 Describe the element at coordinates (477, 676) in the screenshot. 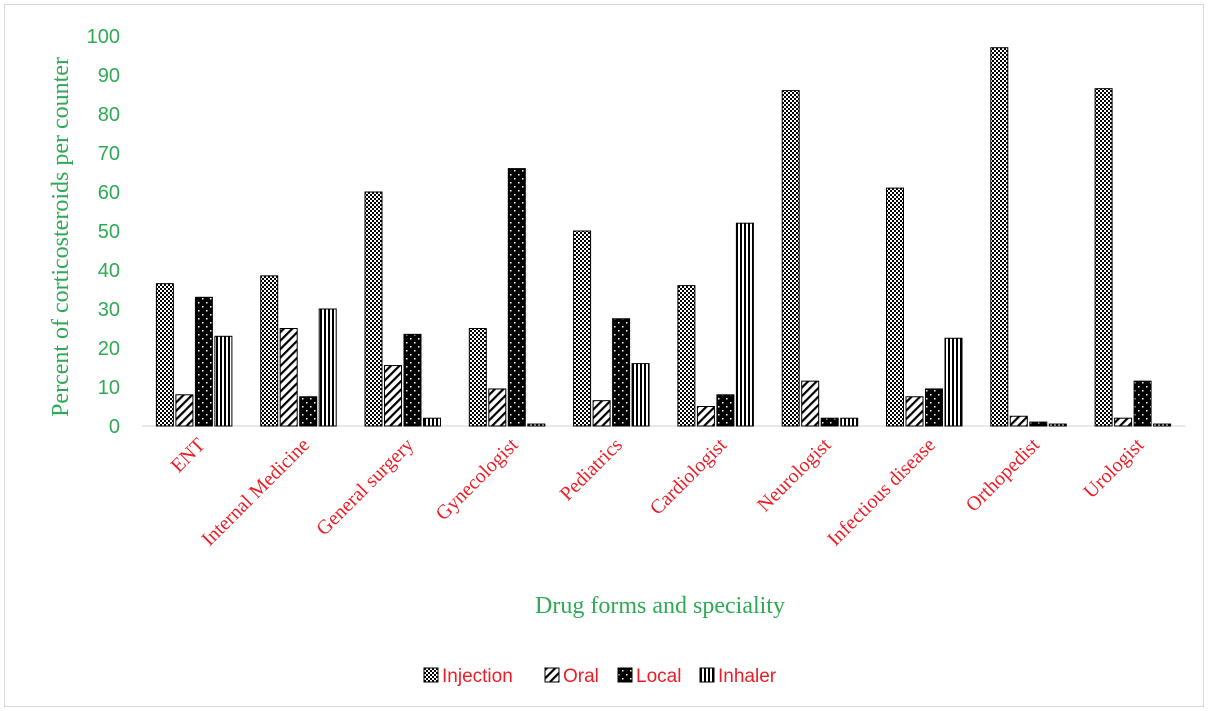

I see `legend-label-injection: Injection` at that location.